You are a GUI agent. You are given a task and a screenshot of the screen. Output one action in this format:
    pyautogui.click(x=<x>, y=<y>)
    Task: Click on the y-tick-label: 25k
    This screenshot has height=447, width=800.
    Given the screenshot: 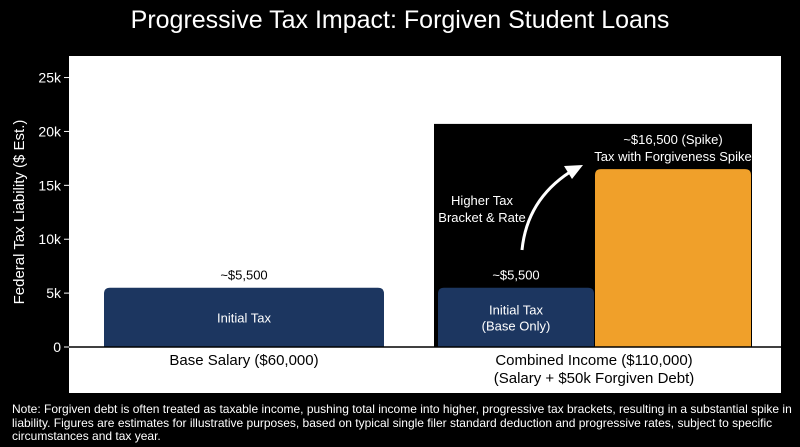 What is the action you would take?
    pyautogui.click(x=50, y=78)
    